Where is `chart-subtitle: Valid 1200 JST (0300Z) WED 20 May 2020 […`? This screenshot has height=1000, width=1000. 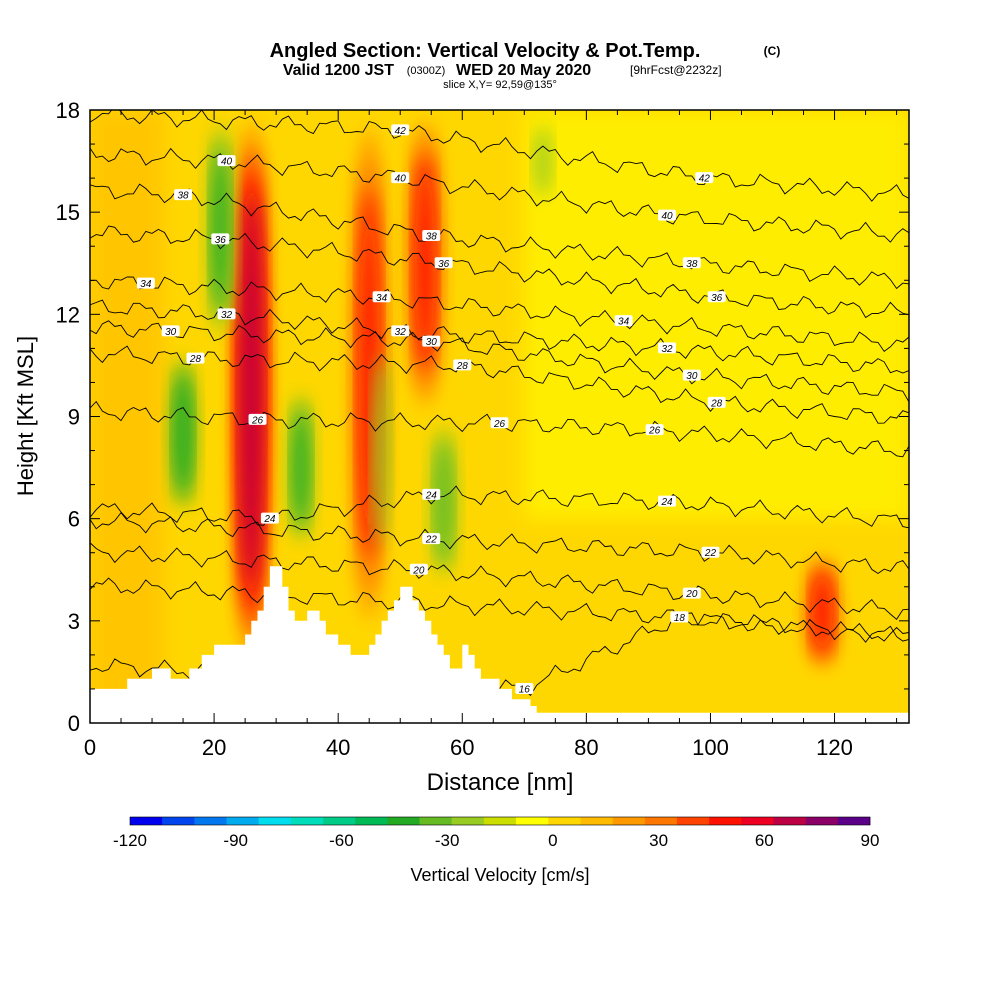 chart-subtitle: Valid 1200 JST (0300Z) WED 20 May 2020 [… is located at coordinates (502, 70).